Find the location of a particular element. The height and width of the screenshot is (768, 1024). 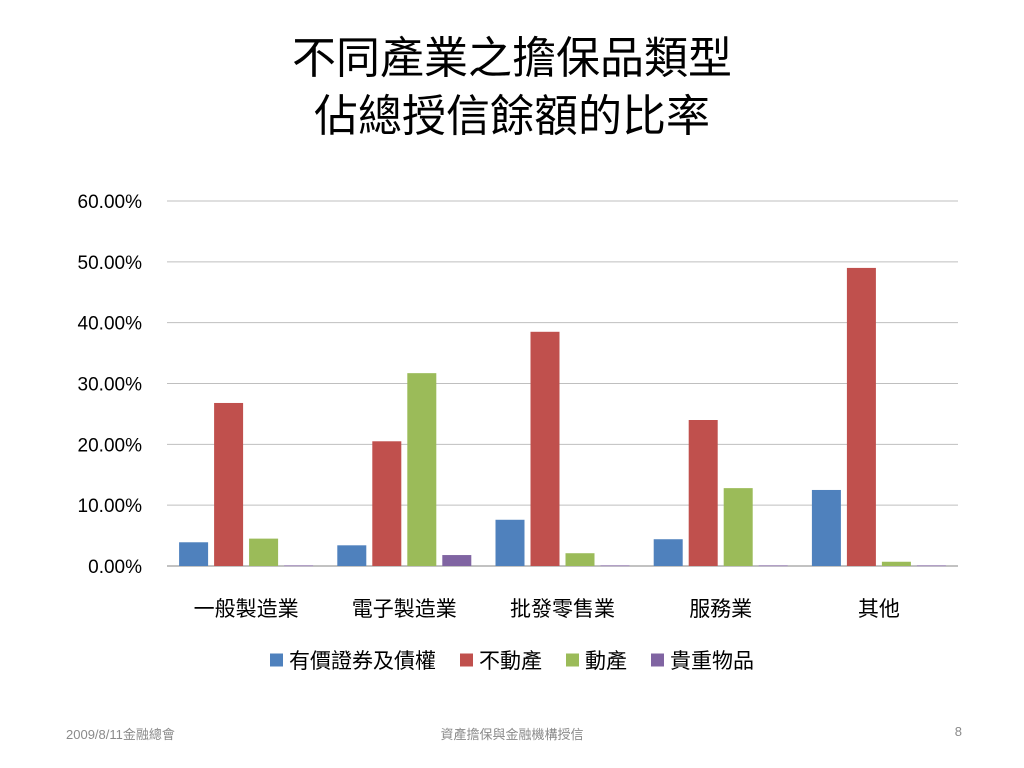

y-tick-label: 50.00% is located at coordinates (110, 263).